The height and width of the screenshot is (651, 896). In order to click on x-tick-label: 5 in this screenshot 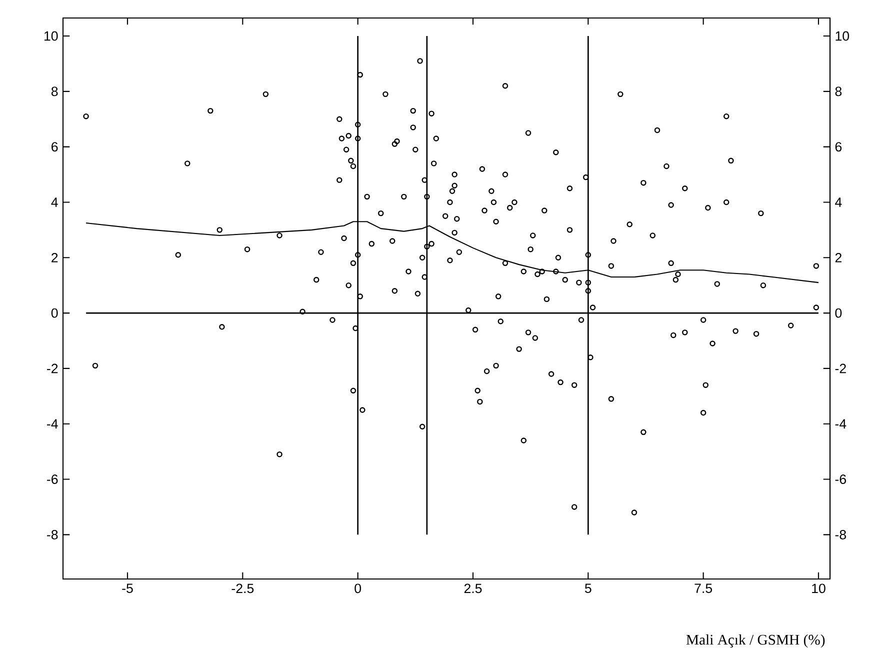, I will do `click(588, 589)`.